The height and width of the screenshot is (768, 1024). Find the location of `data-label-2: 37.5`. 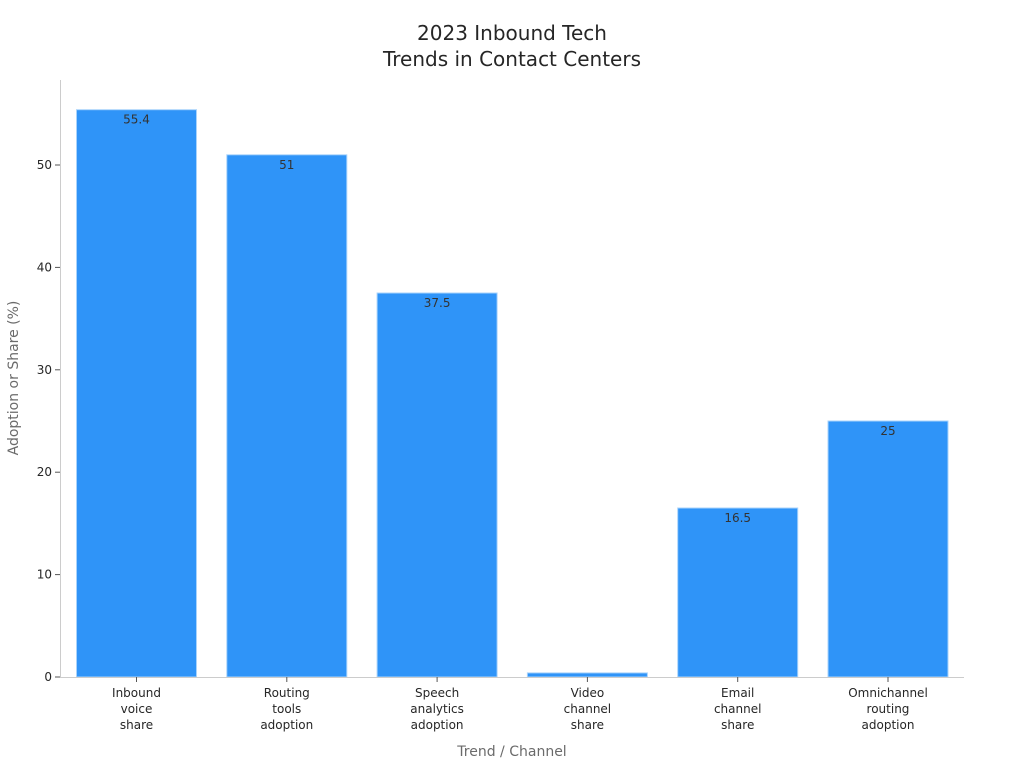

data-label-2: 37.5 is located at coordinates (437, 303).